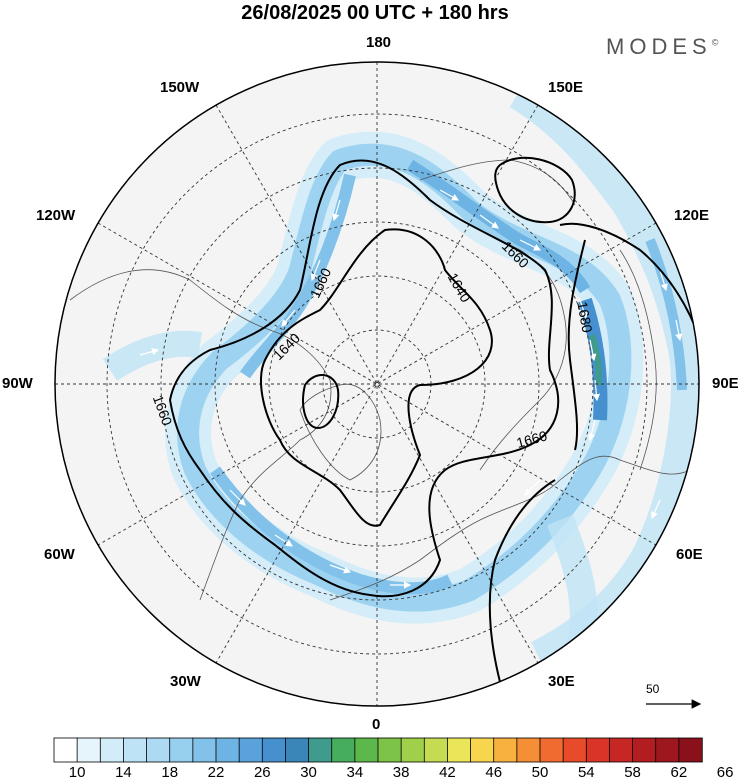 Image resolution: width=750 pixels, height=782 pixels. What do you see at coordinates (522, 590) in the screenshot?
I see `contour-1660-se` at bounding box center [522, 590].